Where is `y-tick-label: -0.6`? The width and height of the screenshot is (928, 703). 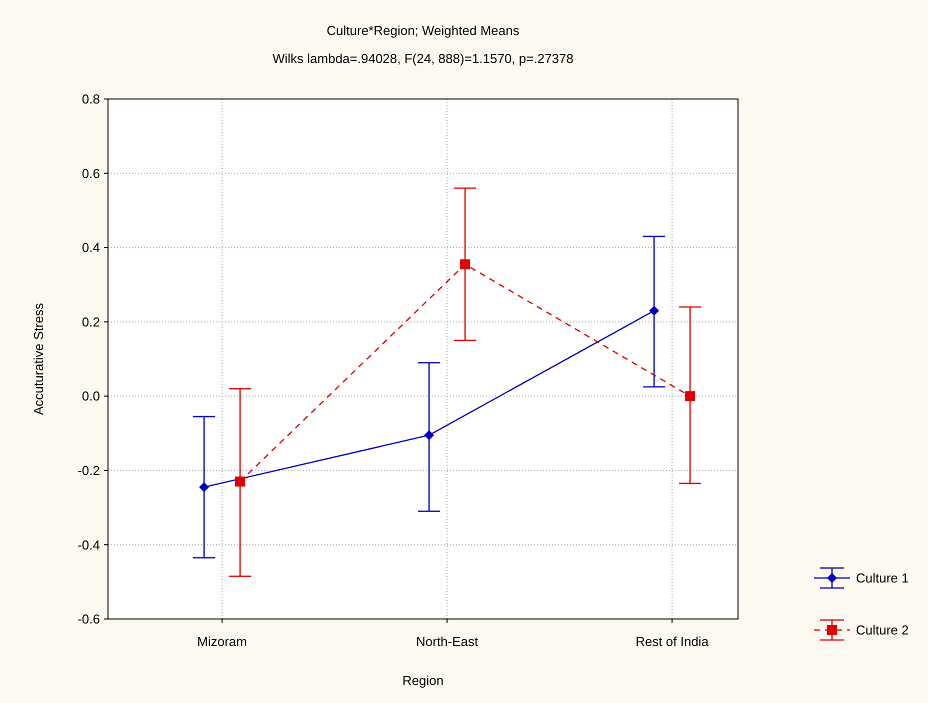 y-tick-label: -0.6 is located at coordinates (89, 619).